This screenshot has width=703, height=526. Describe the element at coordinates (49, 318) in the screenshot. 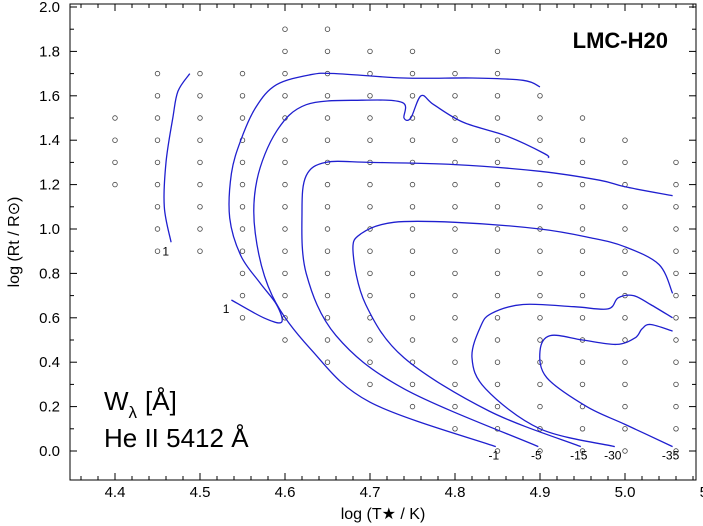

I see `y-tick-label: 0.6` at that location.